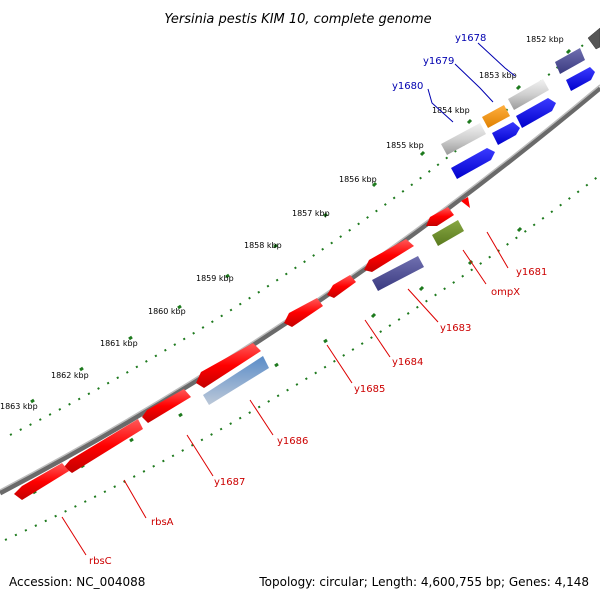 The image size is (600, 600). What do you see at coordinates (451, 110) in the screenshot?
I see `kbp-label: 1854 kbp` at bounding box center [451, 110].